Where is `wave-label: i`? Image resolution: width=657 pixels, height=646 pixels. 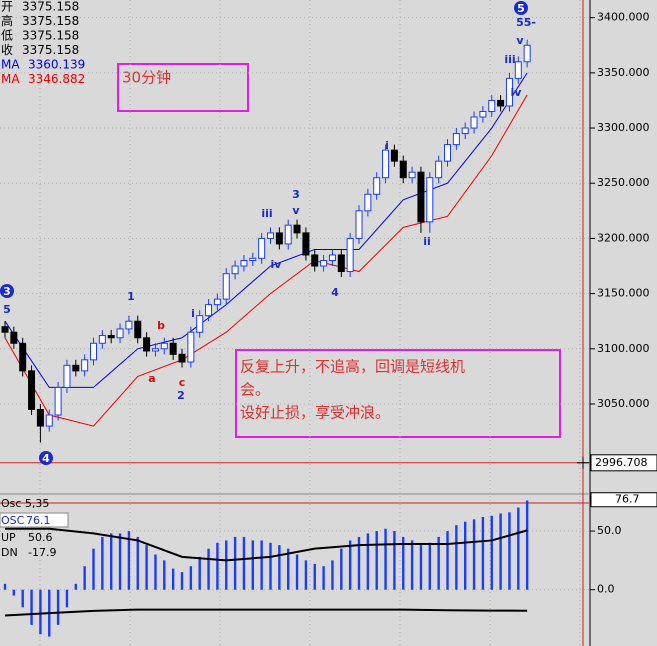 wave-label: i is located at coordinates (193, 313).